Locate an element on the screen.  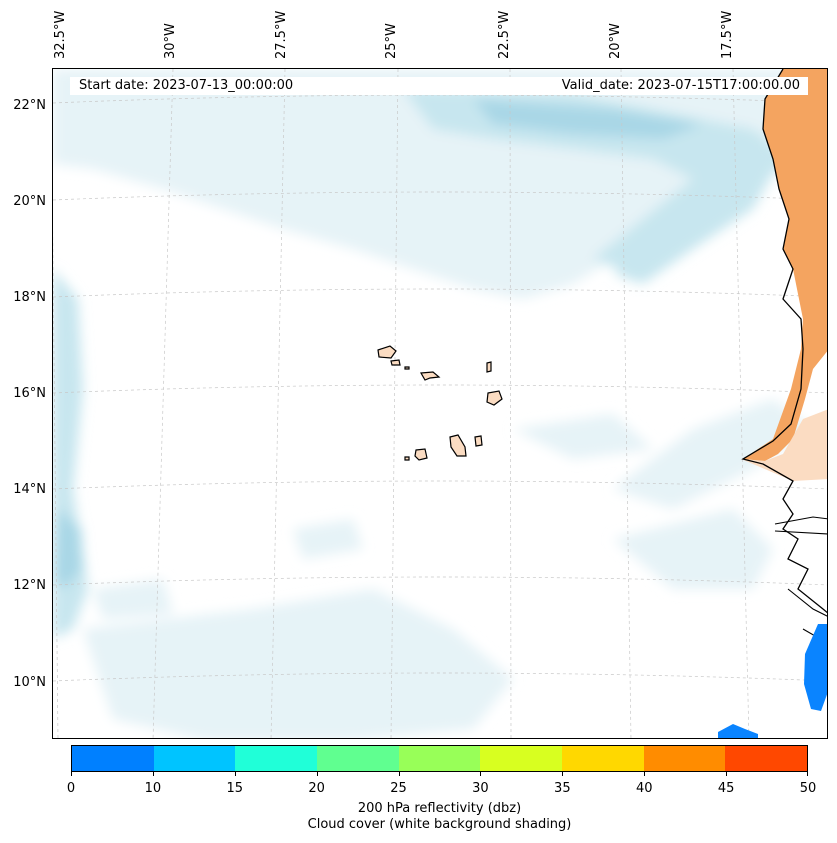
lon-label-25w: 25°W is located at coordinates (391, 41).